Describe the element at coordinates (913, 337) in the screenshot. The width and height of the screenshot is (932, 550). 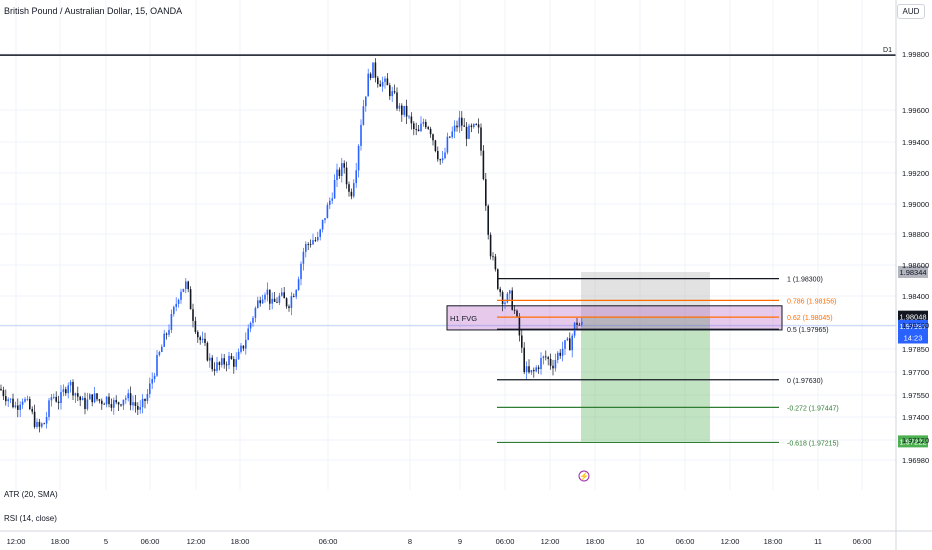
I see `price-label: 14:23` at that location.